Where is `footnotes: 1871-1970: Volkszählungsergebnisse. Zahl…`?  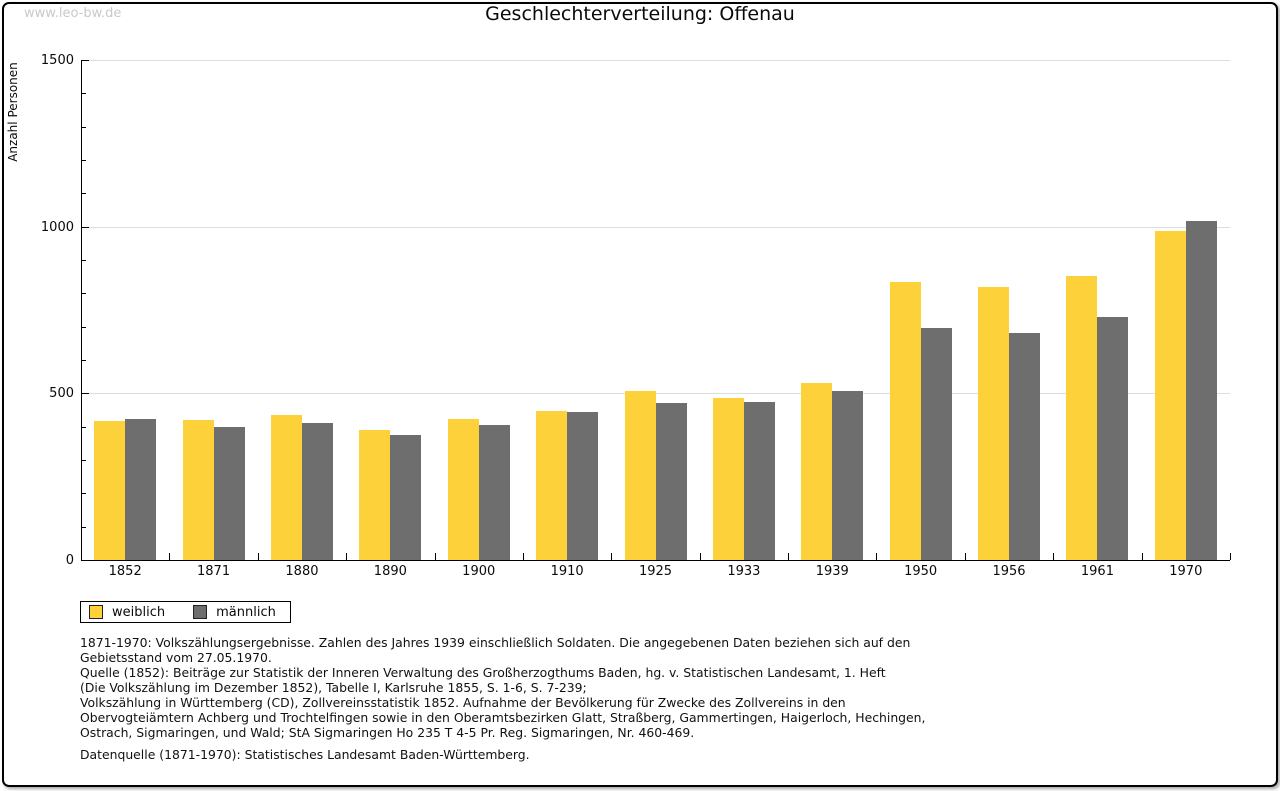
footnotes: 1871-1970: Volkszählungsergebnisse. Zahl… is located at coordinates (640, 687).